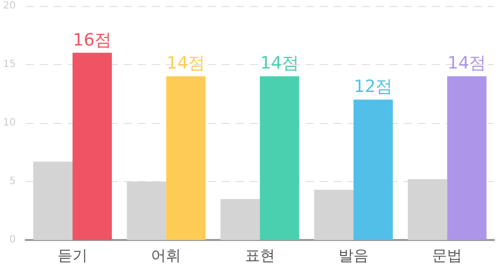  I want to click on data-label: 16점, so click(92, 40).